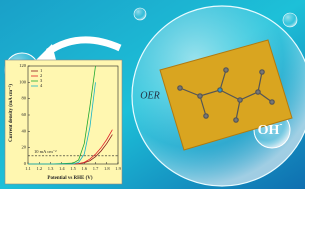  Describe the element at coordinates (46, 52) in the screenshot. I see `arrow-head` at that location.